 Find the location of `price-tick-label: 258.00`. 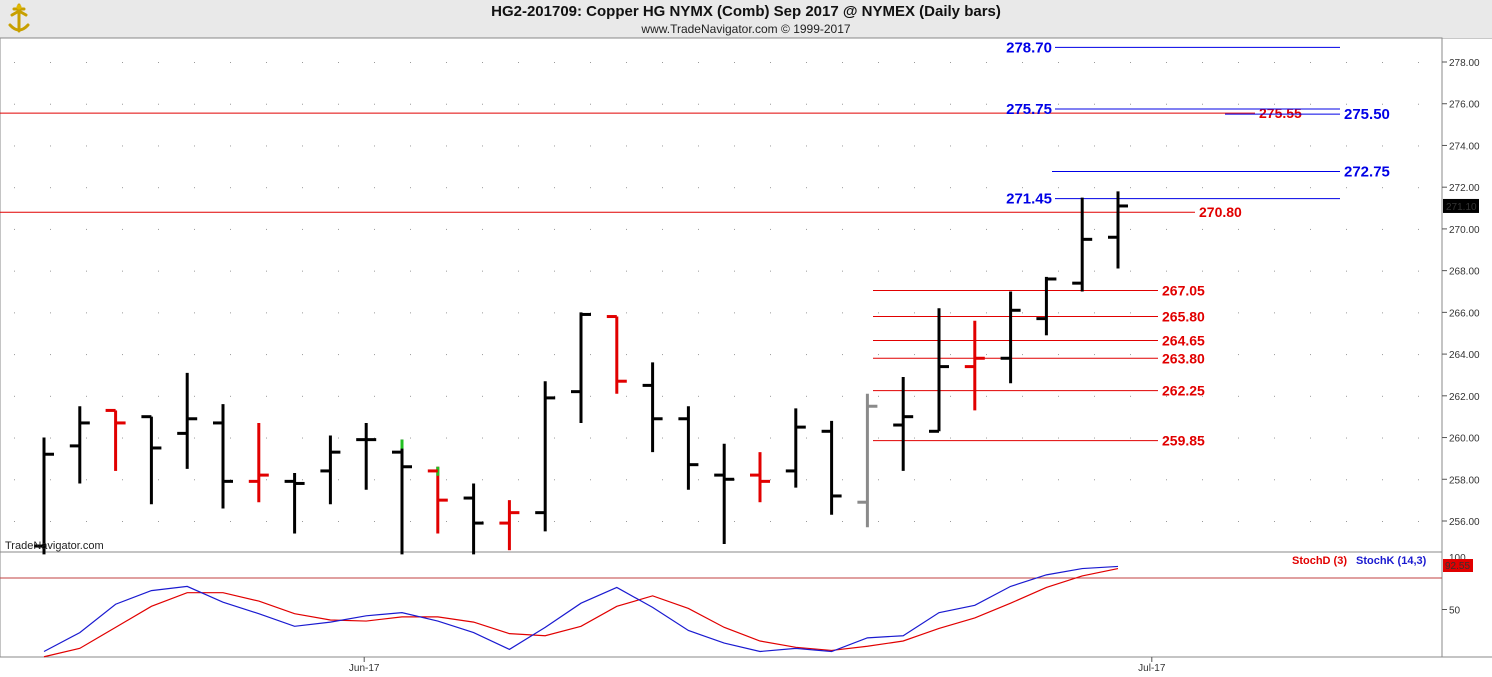

price-tick-label: 258.00 is located at coordinates (1464, 480).